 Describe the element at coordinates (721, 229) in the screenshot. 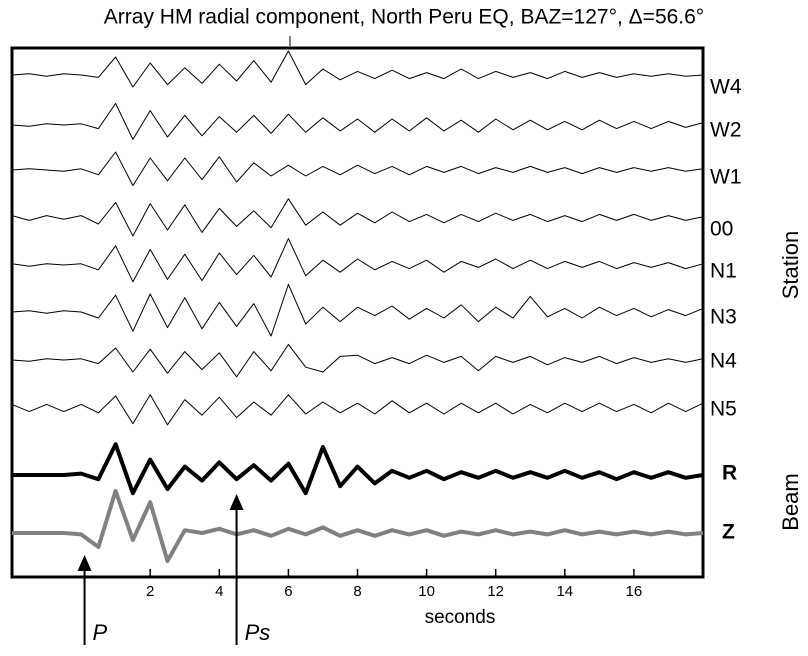

I see `trace-label: 00` at that location.